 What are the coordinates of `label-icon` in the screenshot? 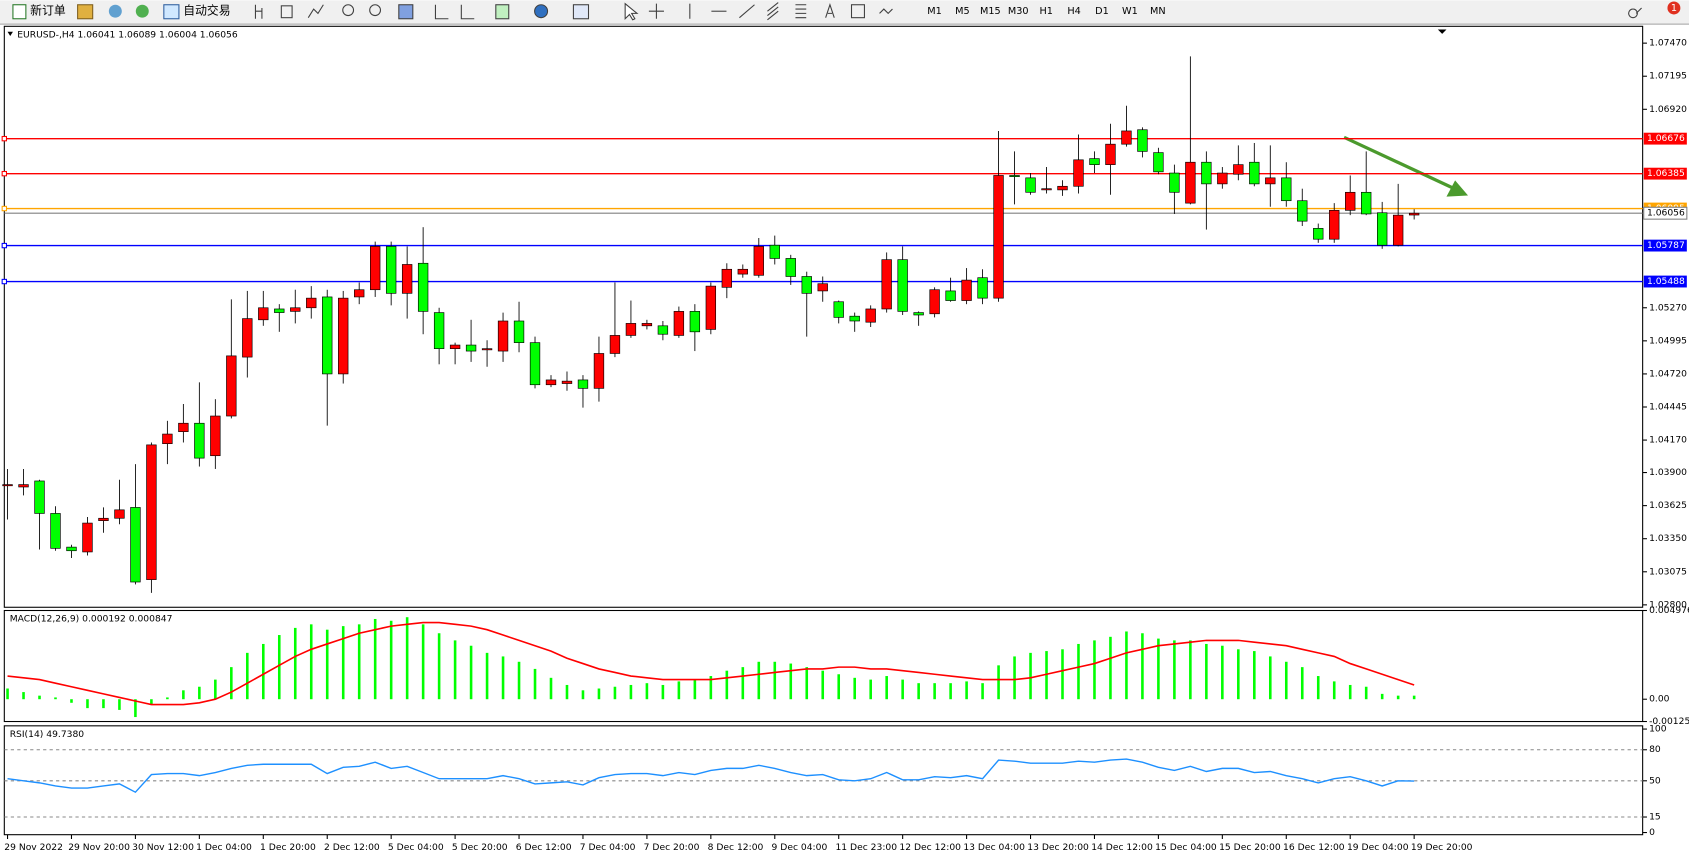 It's located at (857, 11).